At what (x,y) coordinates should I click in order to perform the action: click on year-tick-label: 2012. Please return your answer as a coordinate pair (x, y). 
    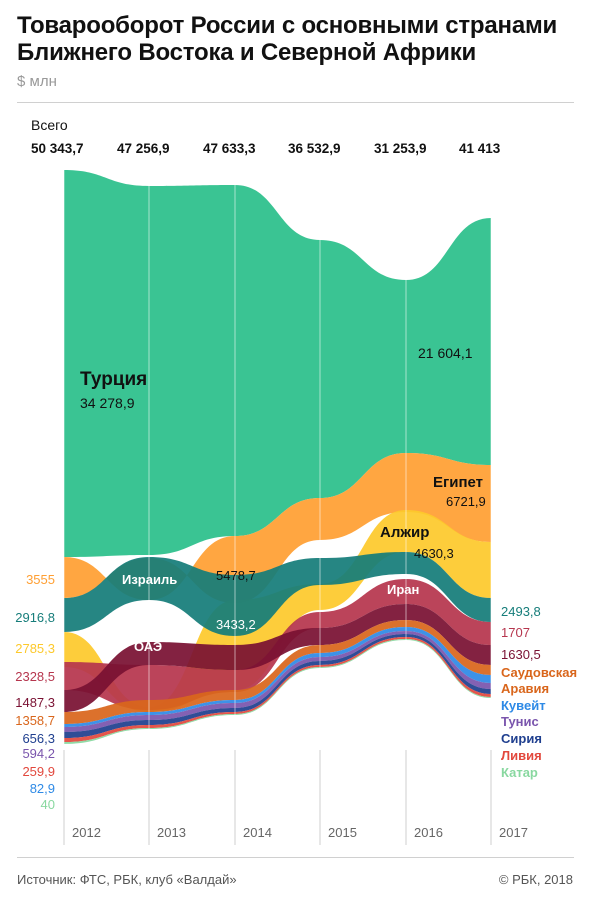
    Looking at the image, I should click on (86, 832).